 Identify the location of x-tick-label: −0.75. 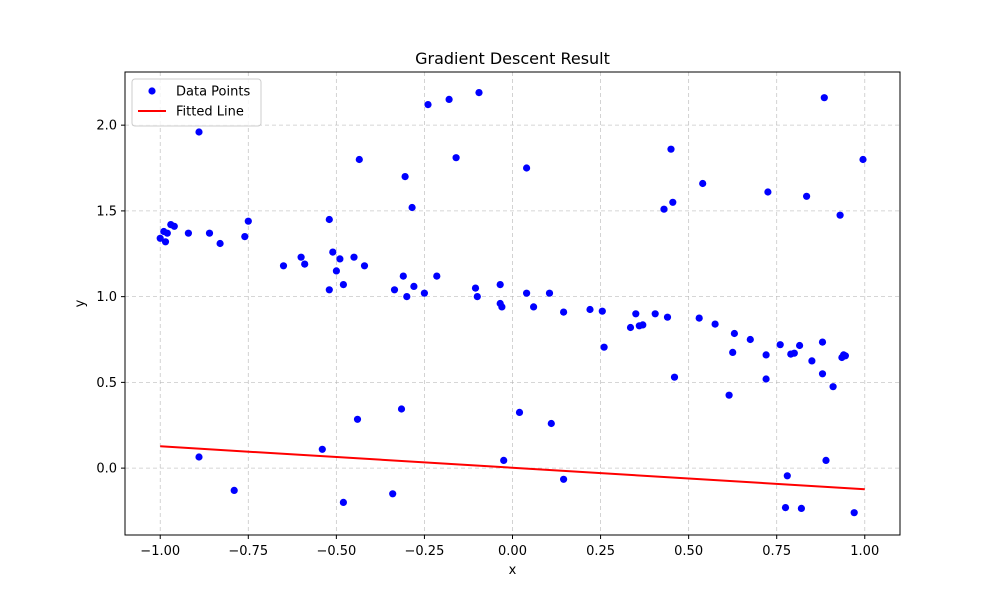
(248, 551).